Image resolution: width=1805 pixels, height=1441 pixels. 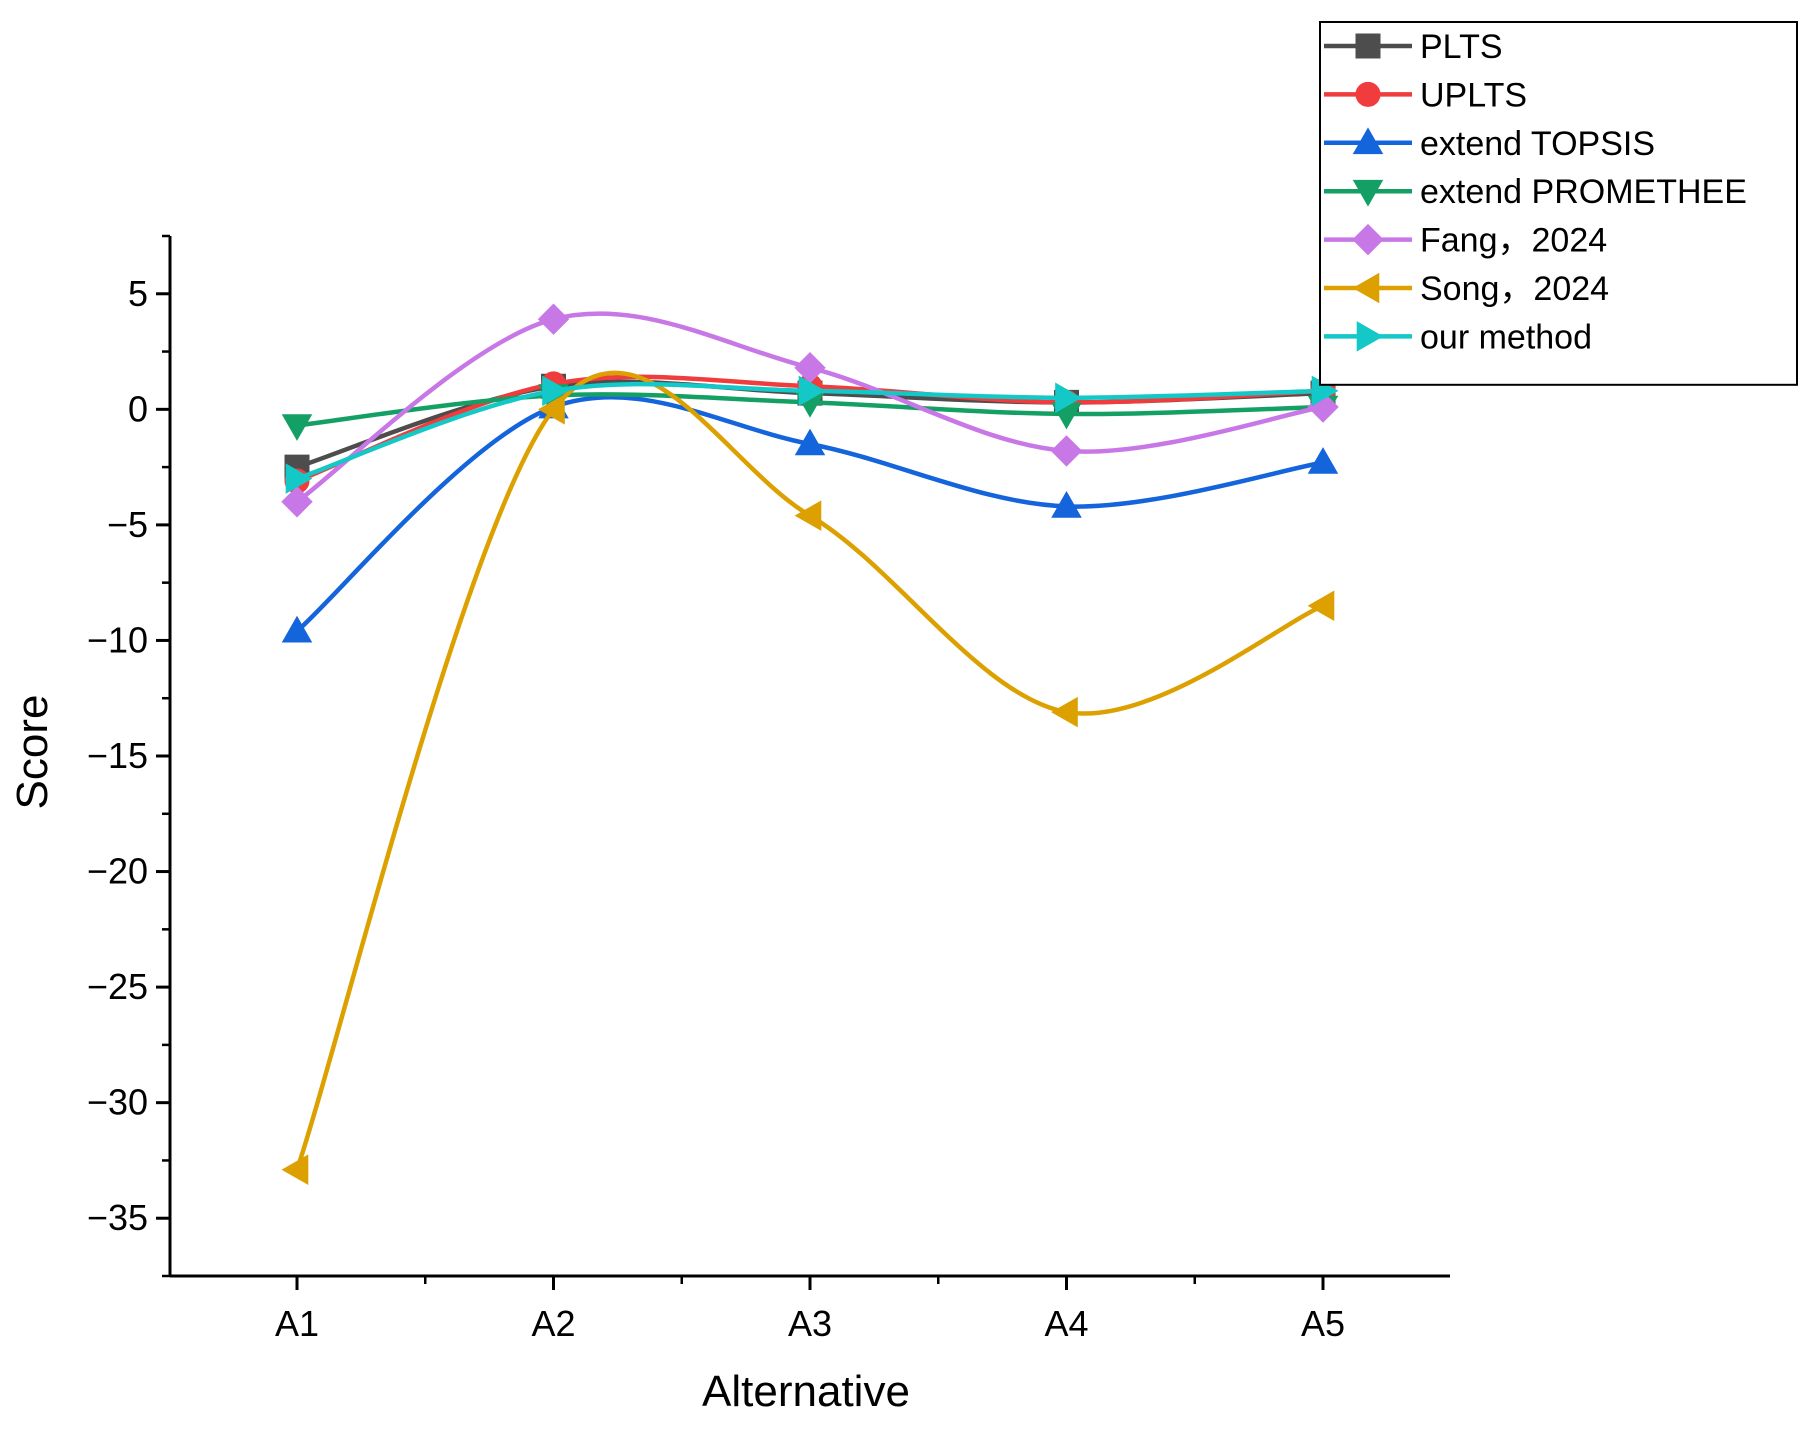 What do you see at coordinates (138, 293) in the screenshot?
I see `y-tick-label: 5` at bounding box center [138, 293].